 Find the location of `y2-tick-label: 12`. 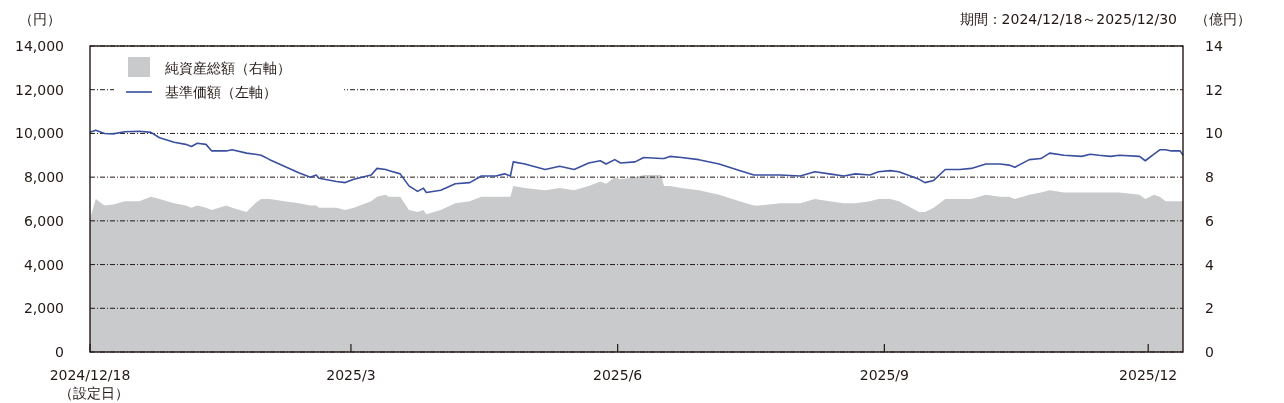

y2-tick-label: 12 is located at coordinates (1214, 89).